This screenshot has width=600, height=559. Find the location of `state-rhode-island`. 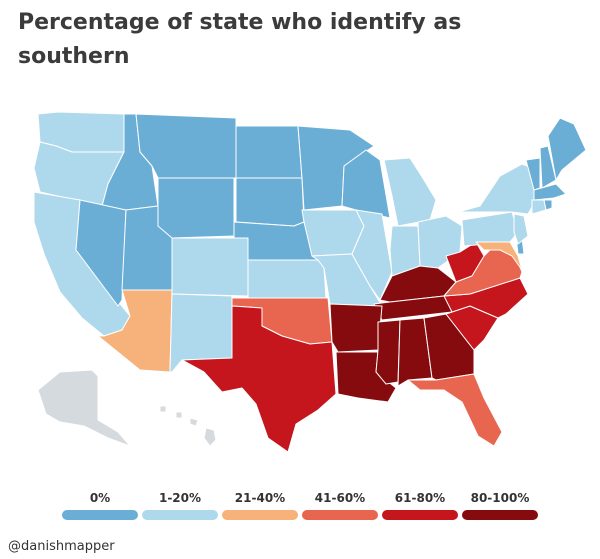

state-rhode-island is located at coordinates (548, 205).